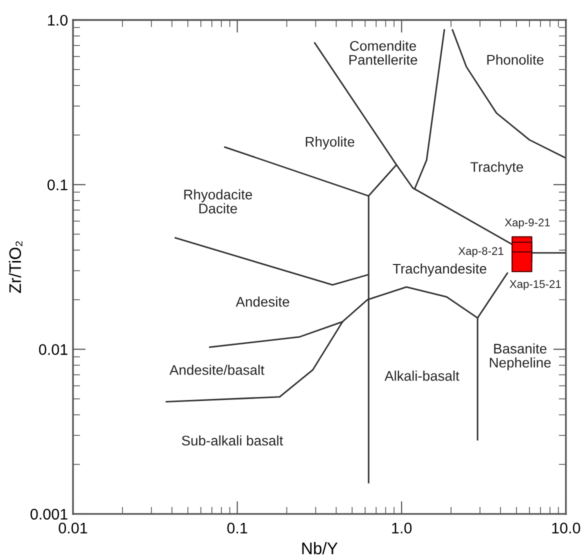 The height and width of the screenshot is (555, 584). I want to click on x-axis-title: Nb/Y, so click(320, 548).